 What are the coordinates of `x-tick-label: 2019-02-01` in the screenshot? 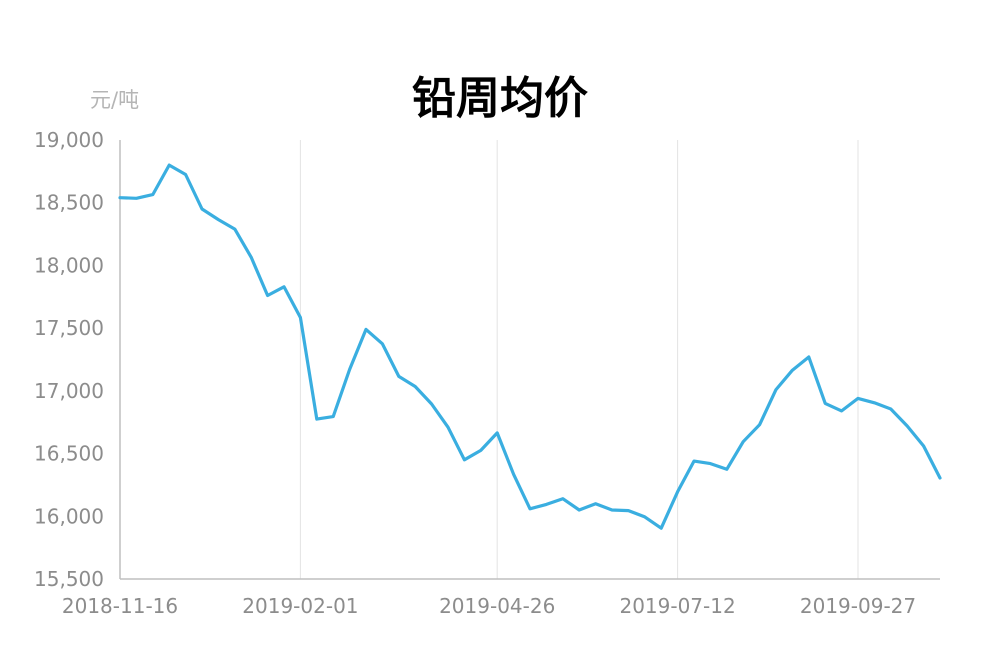 It's located at (300, 606).